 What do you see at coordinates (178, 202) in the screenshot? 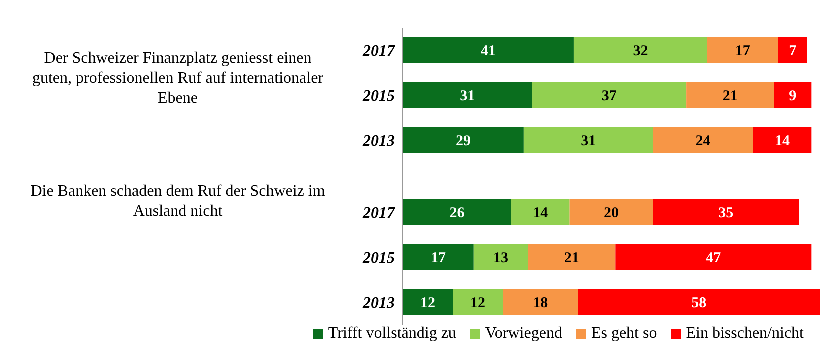
I see `text: Die Banken schaden dem Ruf der Schweiz im Ausland nicht` at bounding box center [178, 202].